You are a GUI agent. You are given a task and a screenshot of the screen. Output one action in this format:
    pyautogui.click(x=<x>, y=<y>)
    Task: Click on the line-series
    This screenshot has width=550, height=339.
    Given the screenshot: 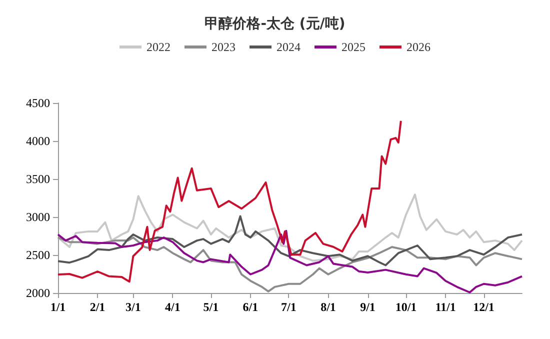 What is the action you would take?
    pyautogui.click(x=290, y=240)
    